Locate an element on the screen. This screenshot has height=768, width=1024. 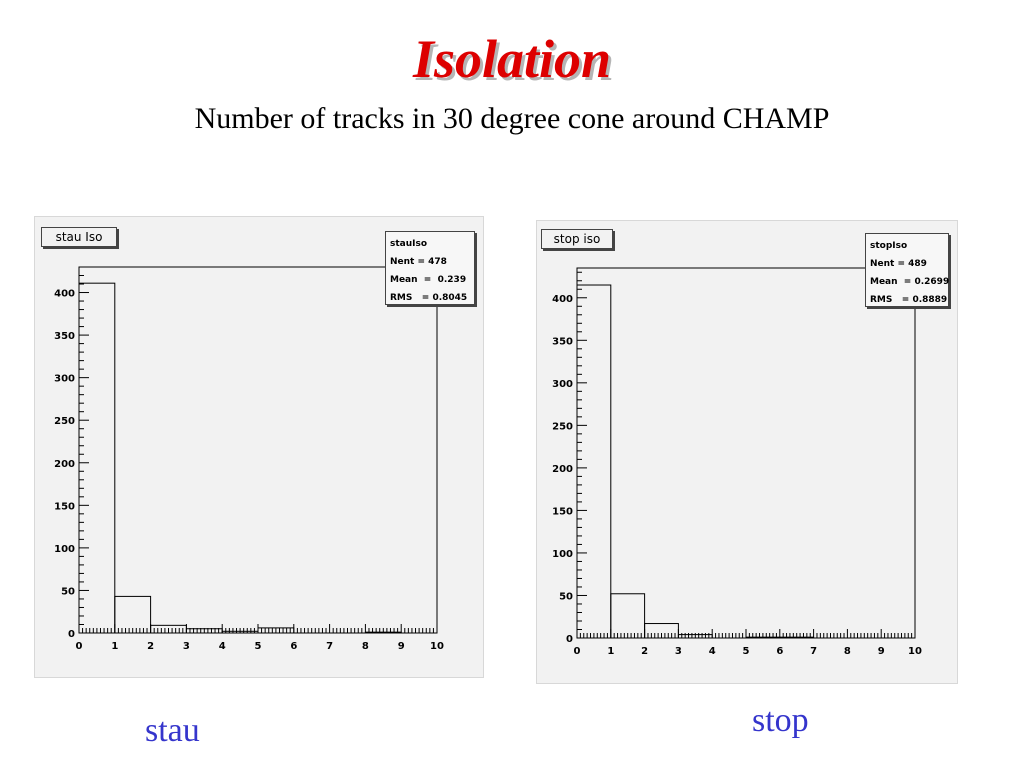
slide-title: Isolation is located at coordinates (512, 59).